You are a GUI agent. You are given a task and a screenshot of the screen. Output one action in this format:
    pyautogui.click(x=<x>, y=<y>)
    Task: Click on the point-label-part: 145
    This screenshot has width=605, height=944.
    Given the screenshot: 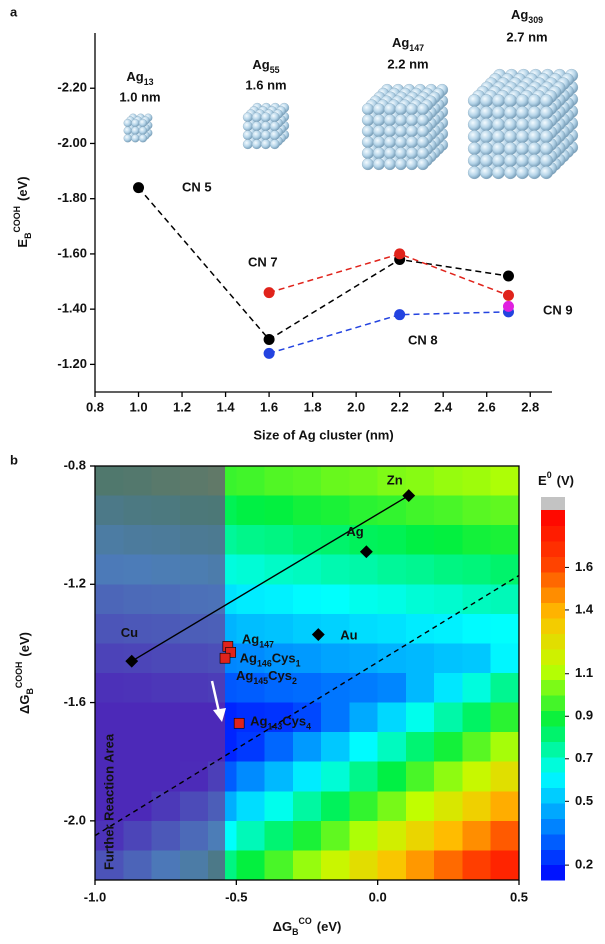 What is the action you would take?
    pyautogui.click(x=260, y=682)
    